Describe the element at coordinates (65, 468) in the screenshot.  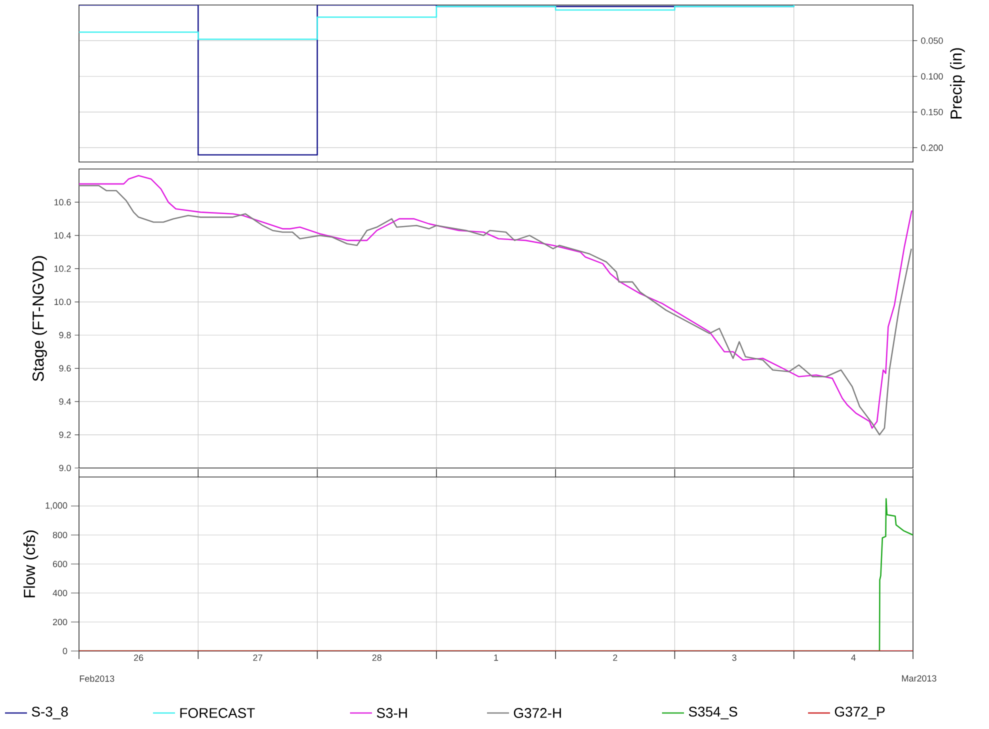
I see `y-tick-label: 9.0` at that location.